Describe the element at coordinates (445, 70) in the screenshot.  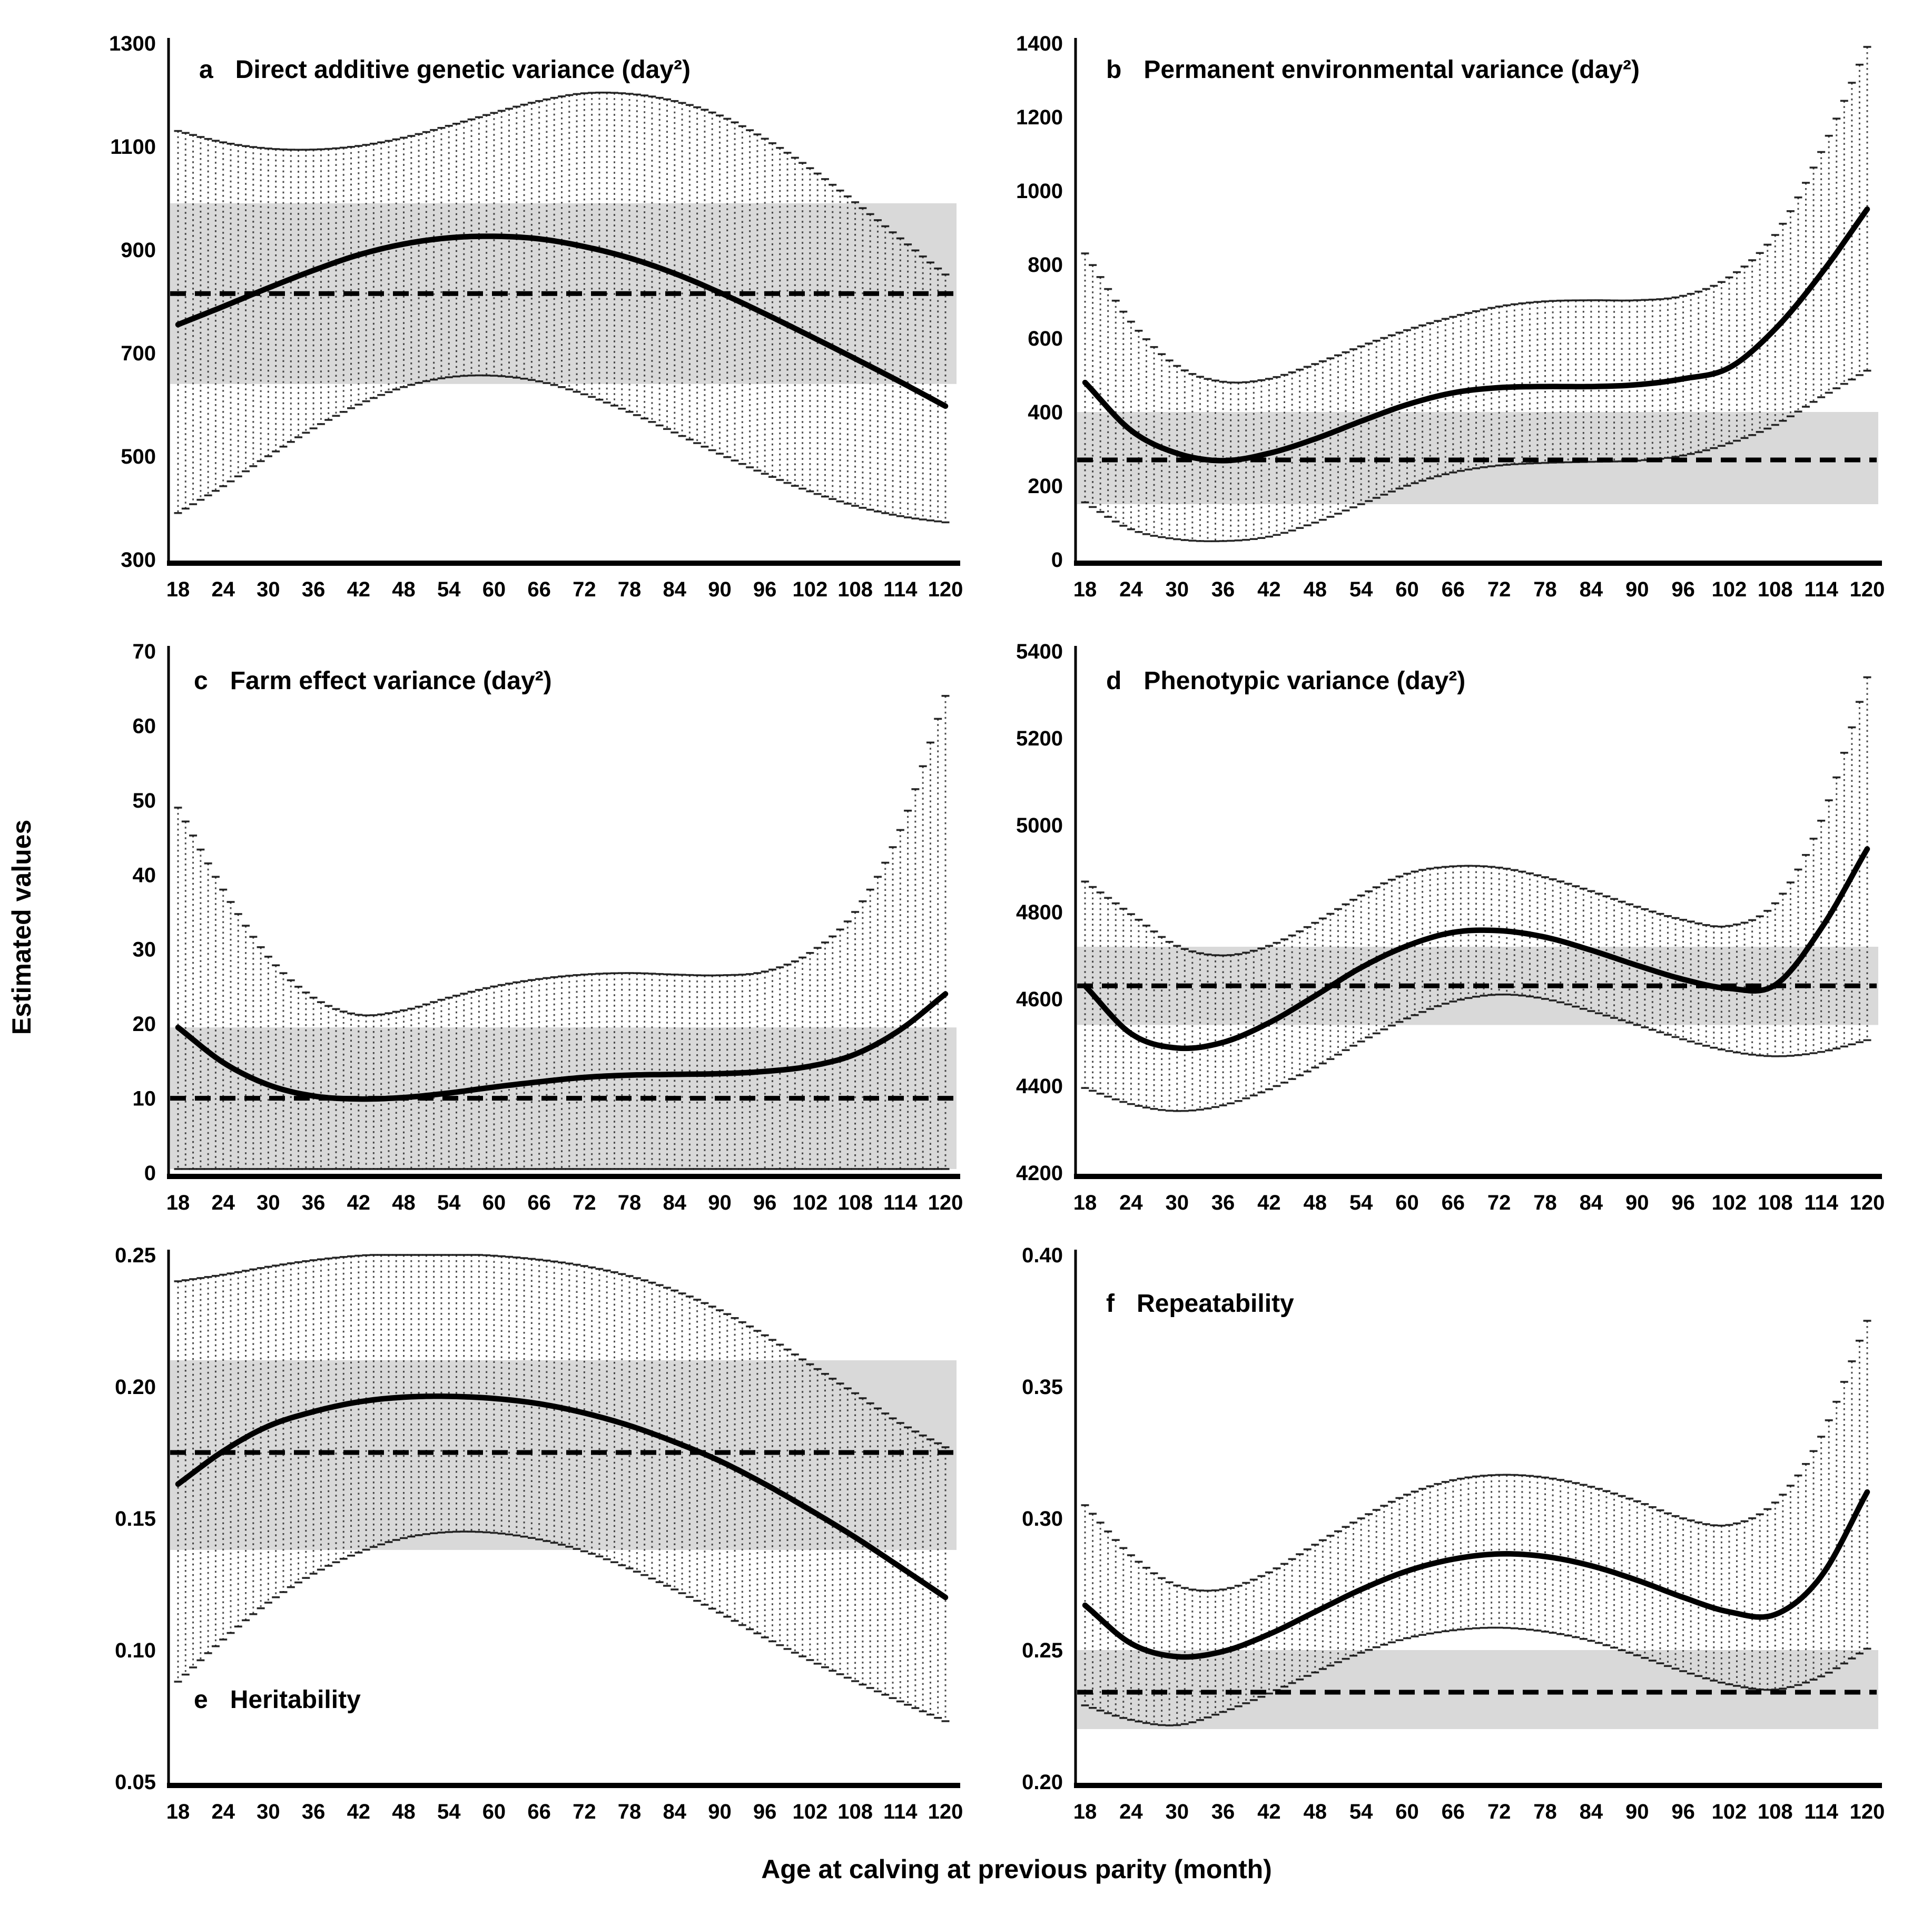
I see `panel-title: a Direct additive genetic variance (day²)` at that location.